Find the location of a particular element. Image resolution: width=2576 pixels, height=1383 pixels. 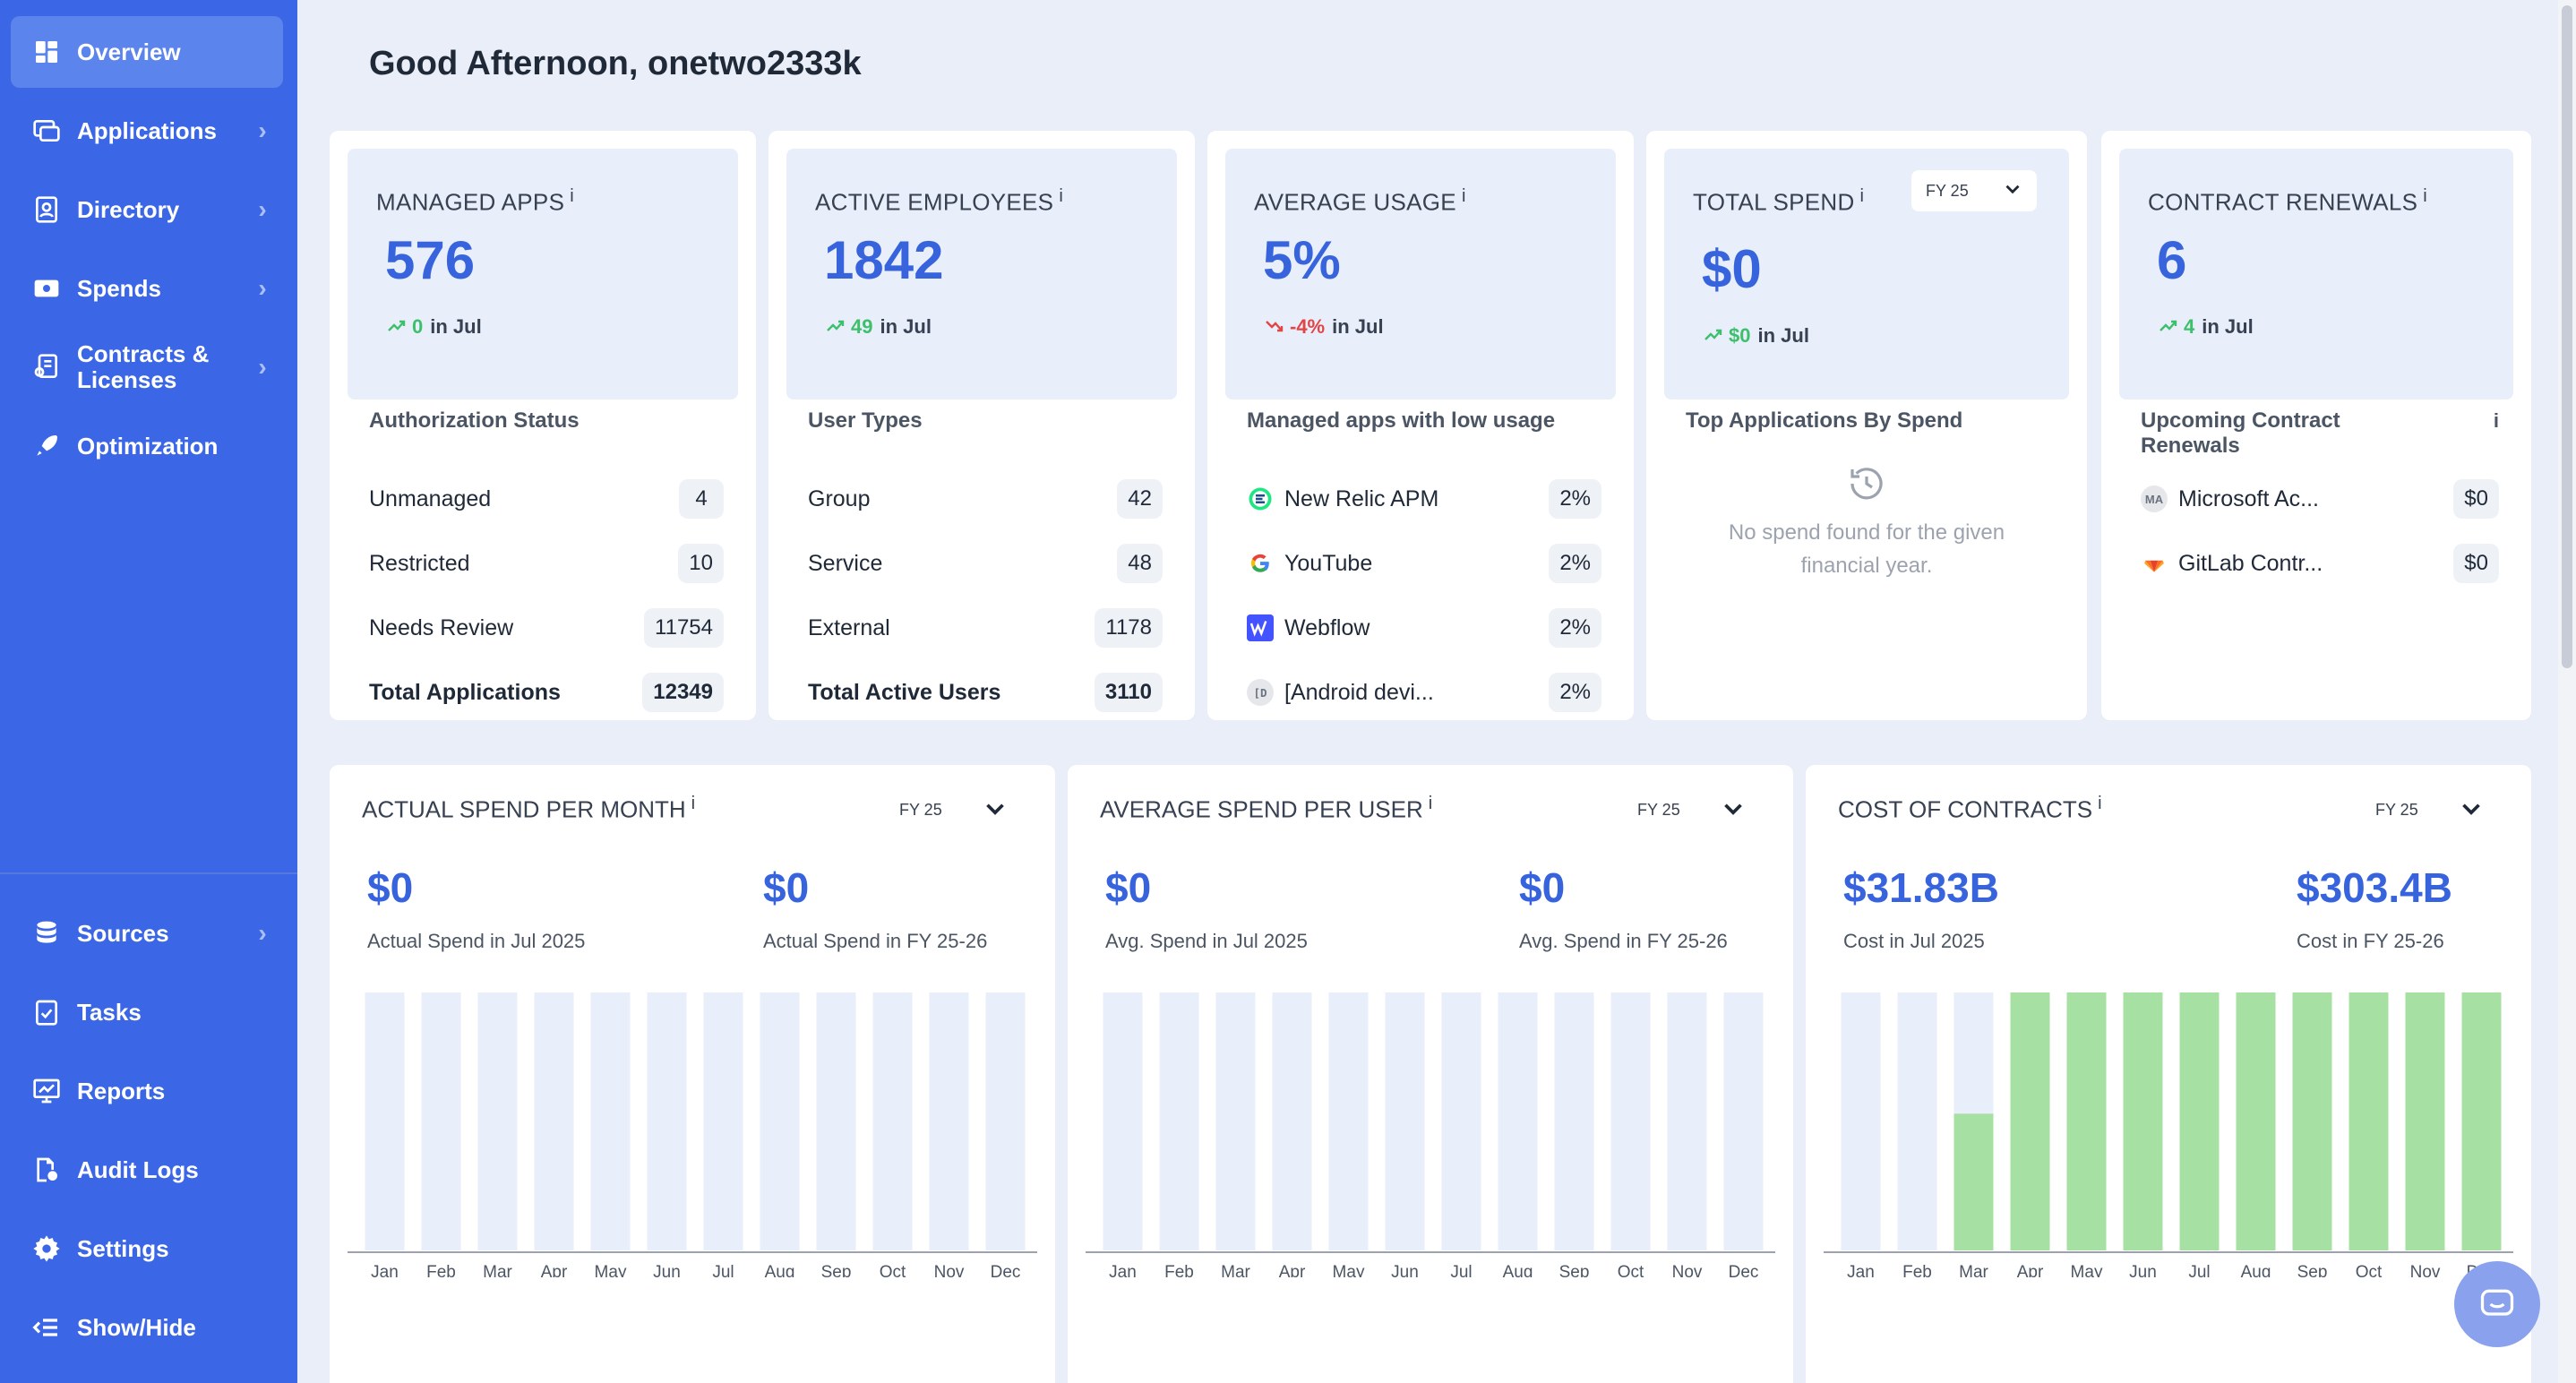

chat-icon is located at coordinates (2497, 1302).